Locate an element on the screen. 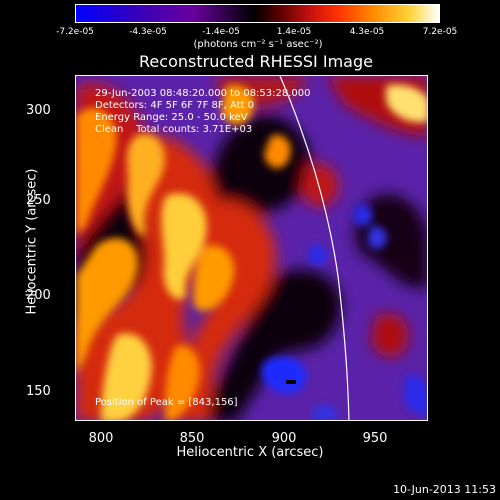  x-tick-label: 850 is located at coordinates (192, 438).